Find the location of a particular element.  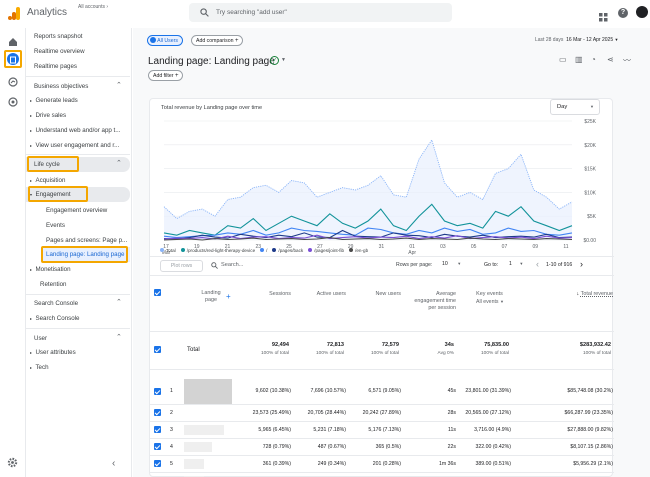

nav-monetisation: ▸ Monetisation is located at coordinates (82, 269).